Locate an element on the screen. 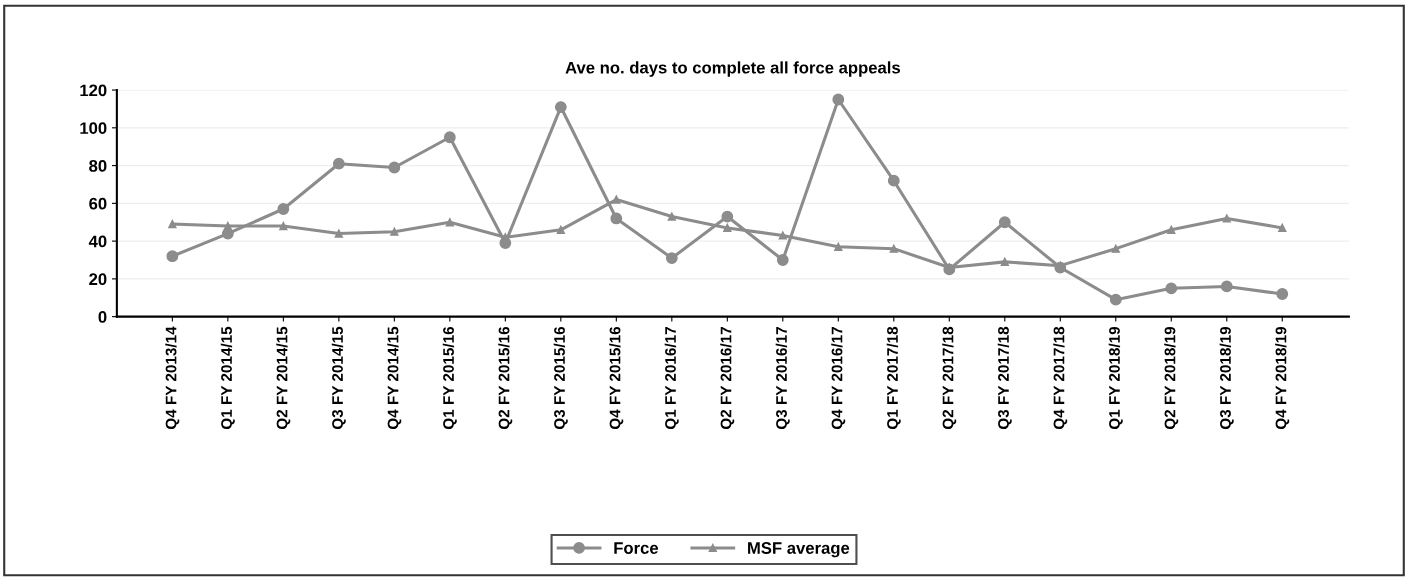 The width and height of the screenshot is (1408, 581). y-tick-label: 40 is located at coordinates (97, 241).